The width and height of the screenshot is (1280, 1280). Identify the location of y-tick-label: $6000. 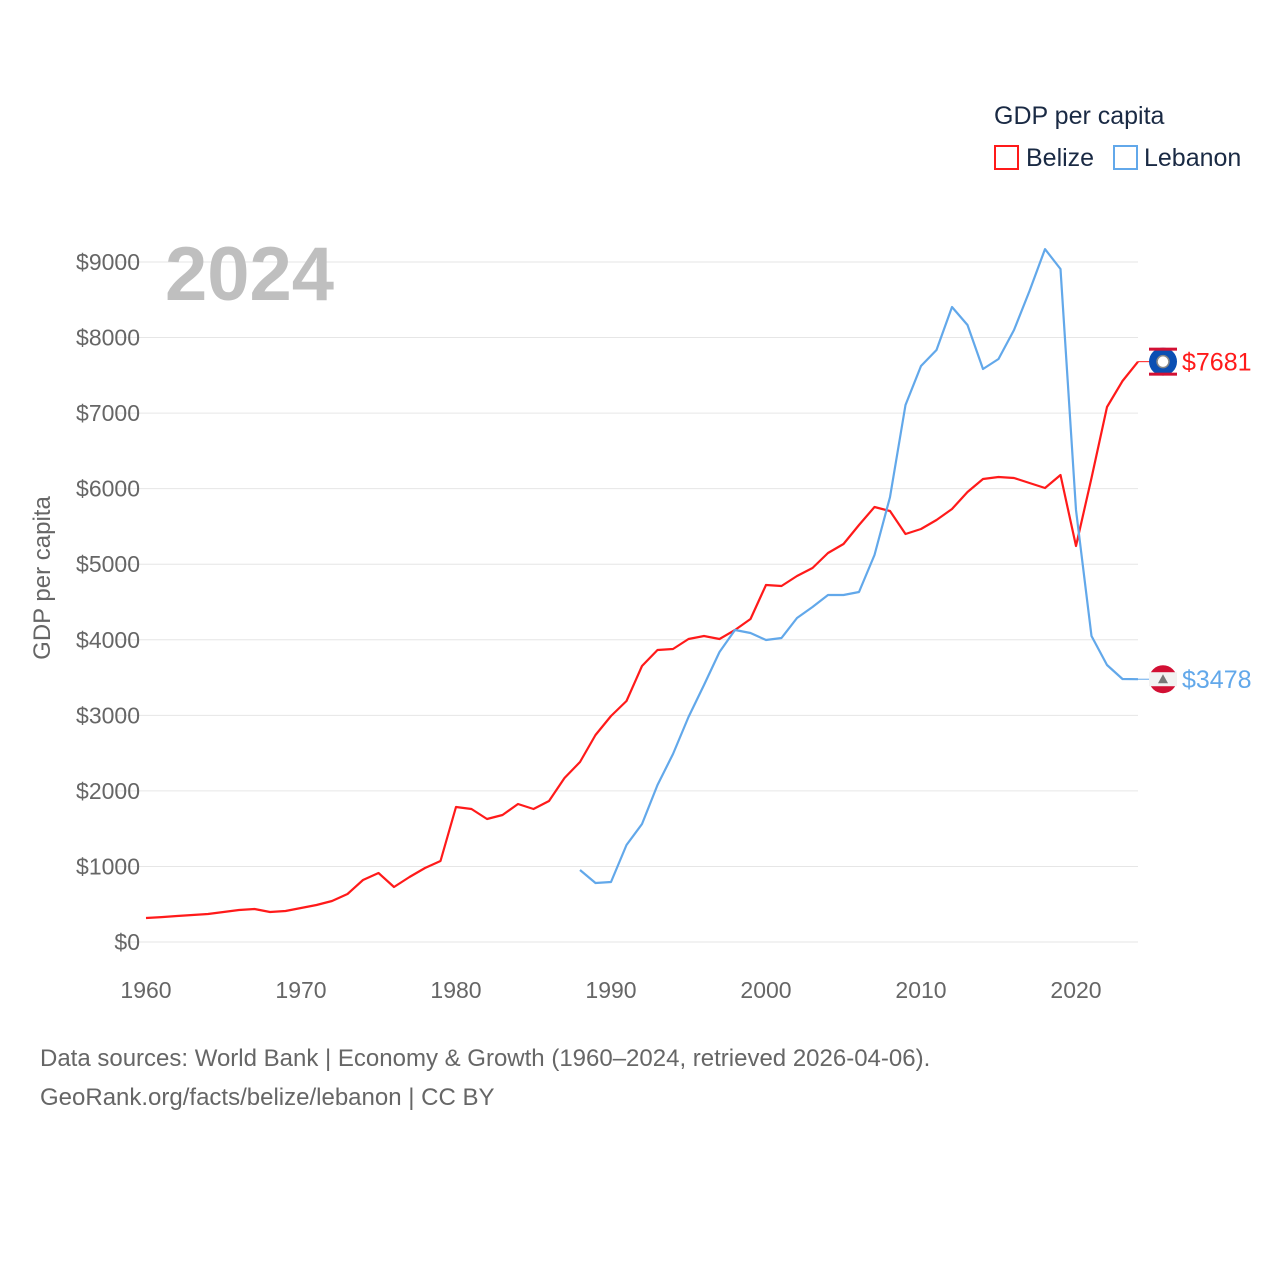
(108, 489).